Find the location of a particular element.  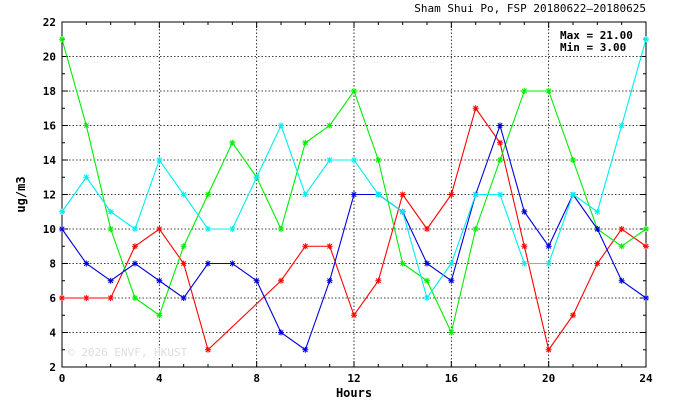

x-tick-label: 20 is located at coordinates (548, 378).